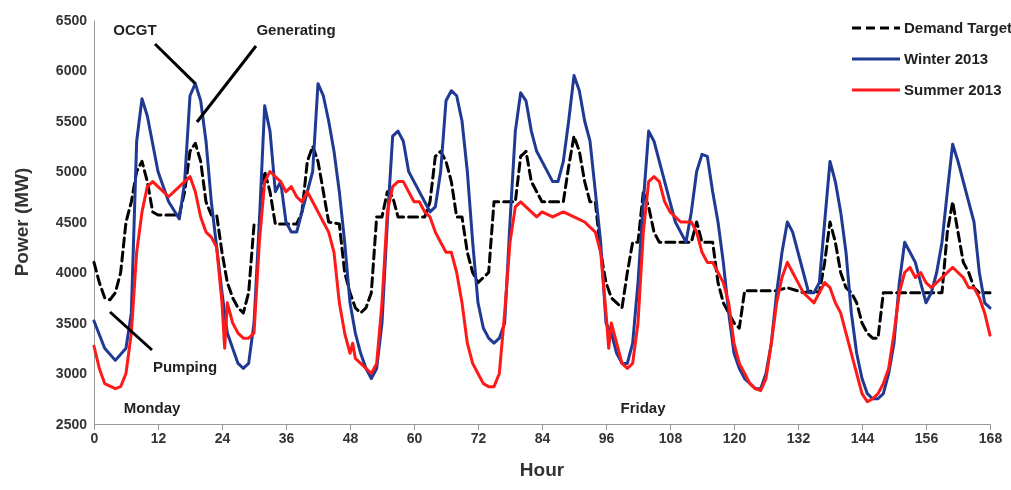 This screenshot has width=1011, height=490. Describe the element at coordinates (350, 437) in the screenshot. I see `x-tick-label: 48` at that location.